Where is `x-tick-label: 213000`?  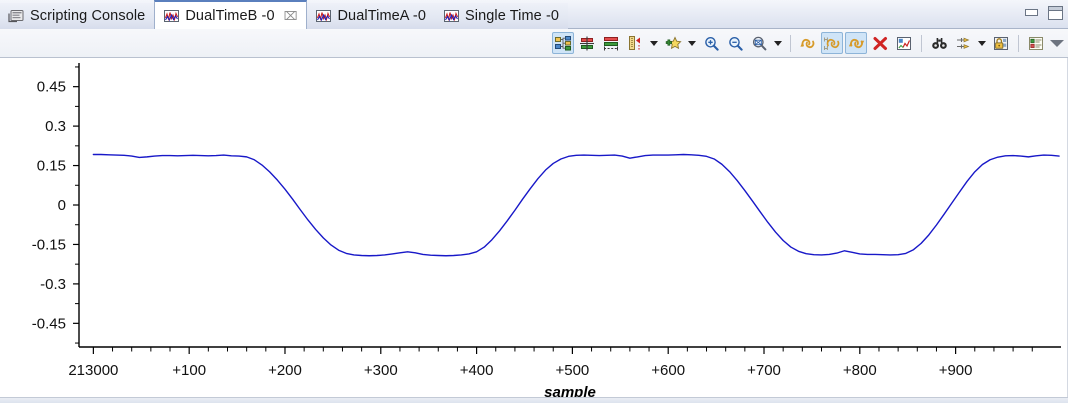
x-tick-label: 213000 is located at coordinates (93, 370).